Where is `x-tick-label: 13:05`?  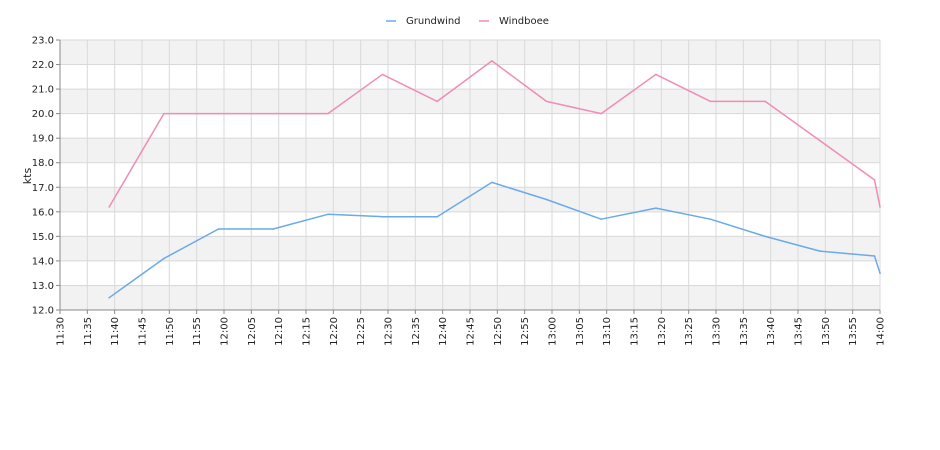 x-tick-label: 13:05 is located at coordinates (580, 331).